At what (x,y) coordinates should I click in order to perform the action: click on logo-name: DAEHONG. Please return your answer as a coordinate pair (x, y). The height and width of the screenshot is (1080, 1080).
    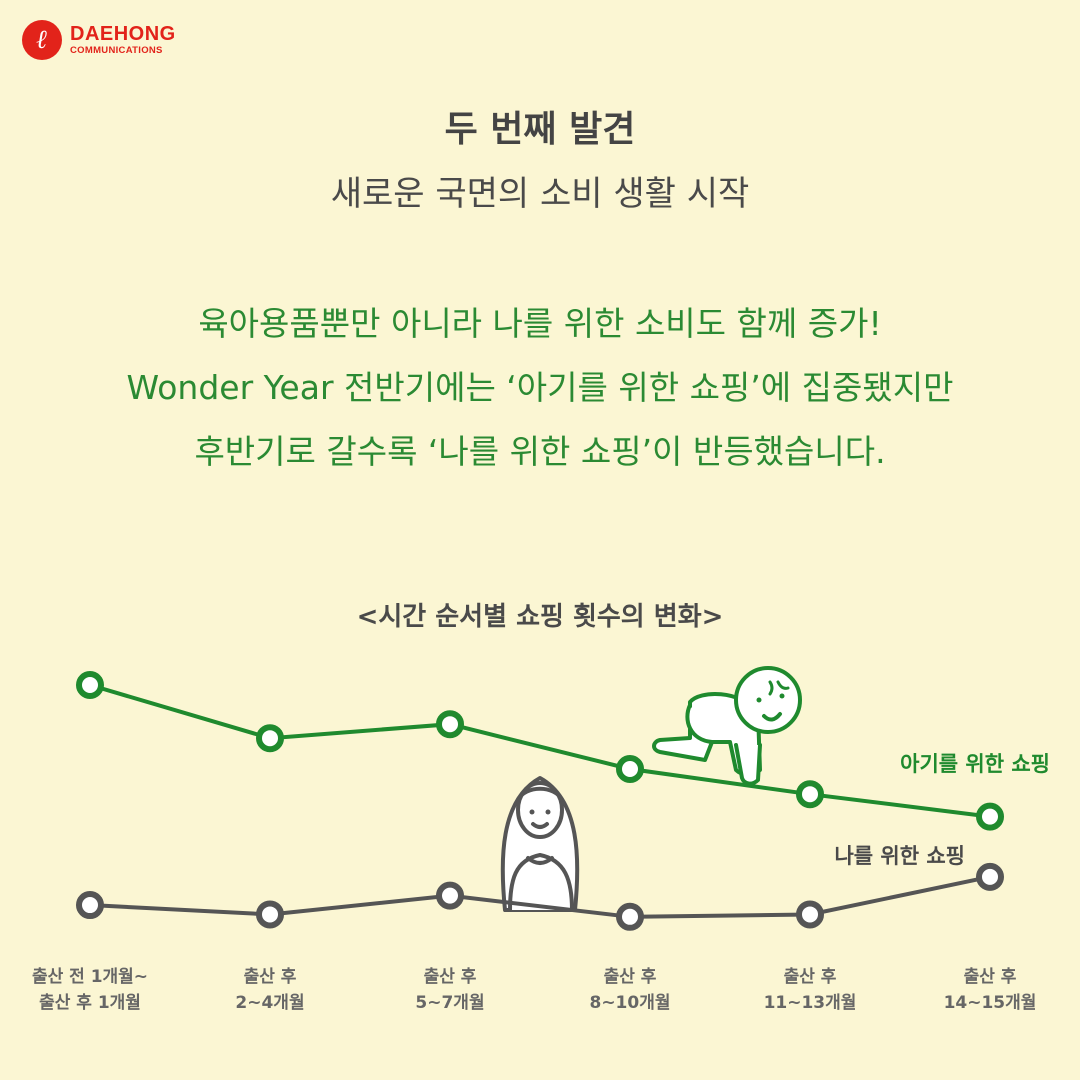
    Looking at the image, I should click on (123, 34).